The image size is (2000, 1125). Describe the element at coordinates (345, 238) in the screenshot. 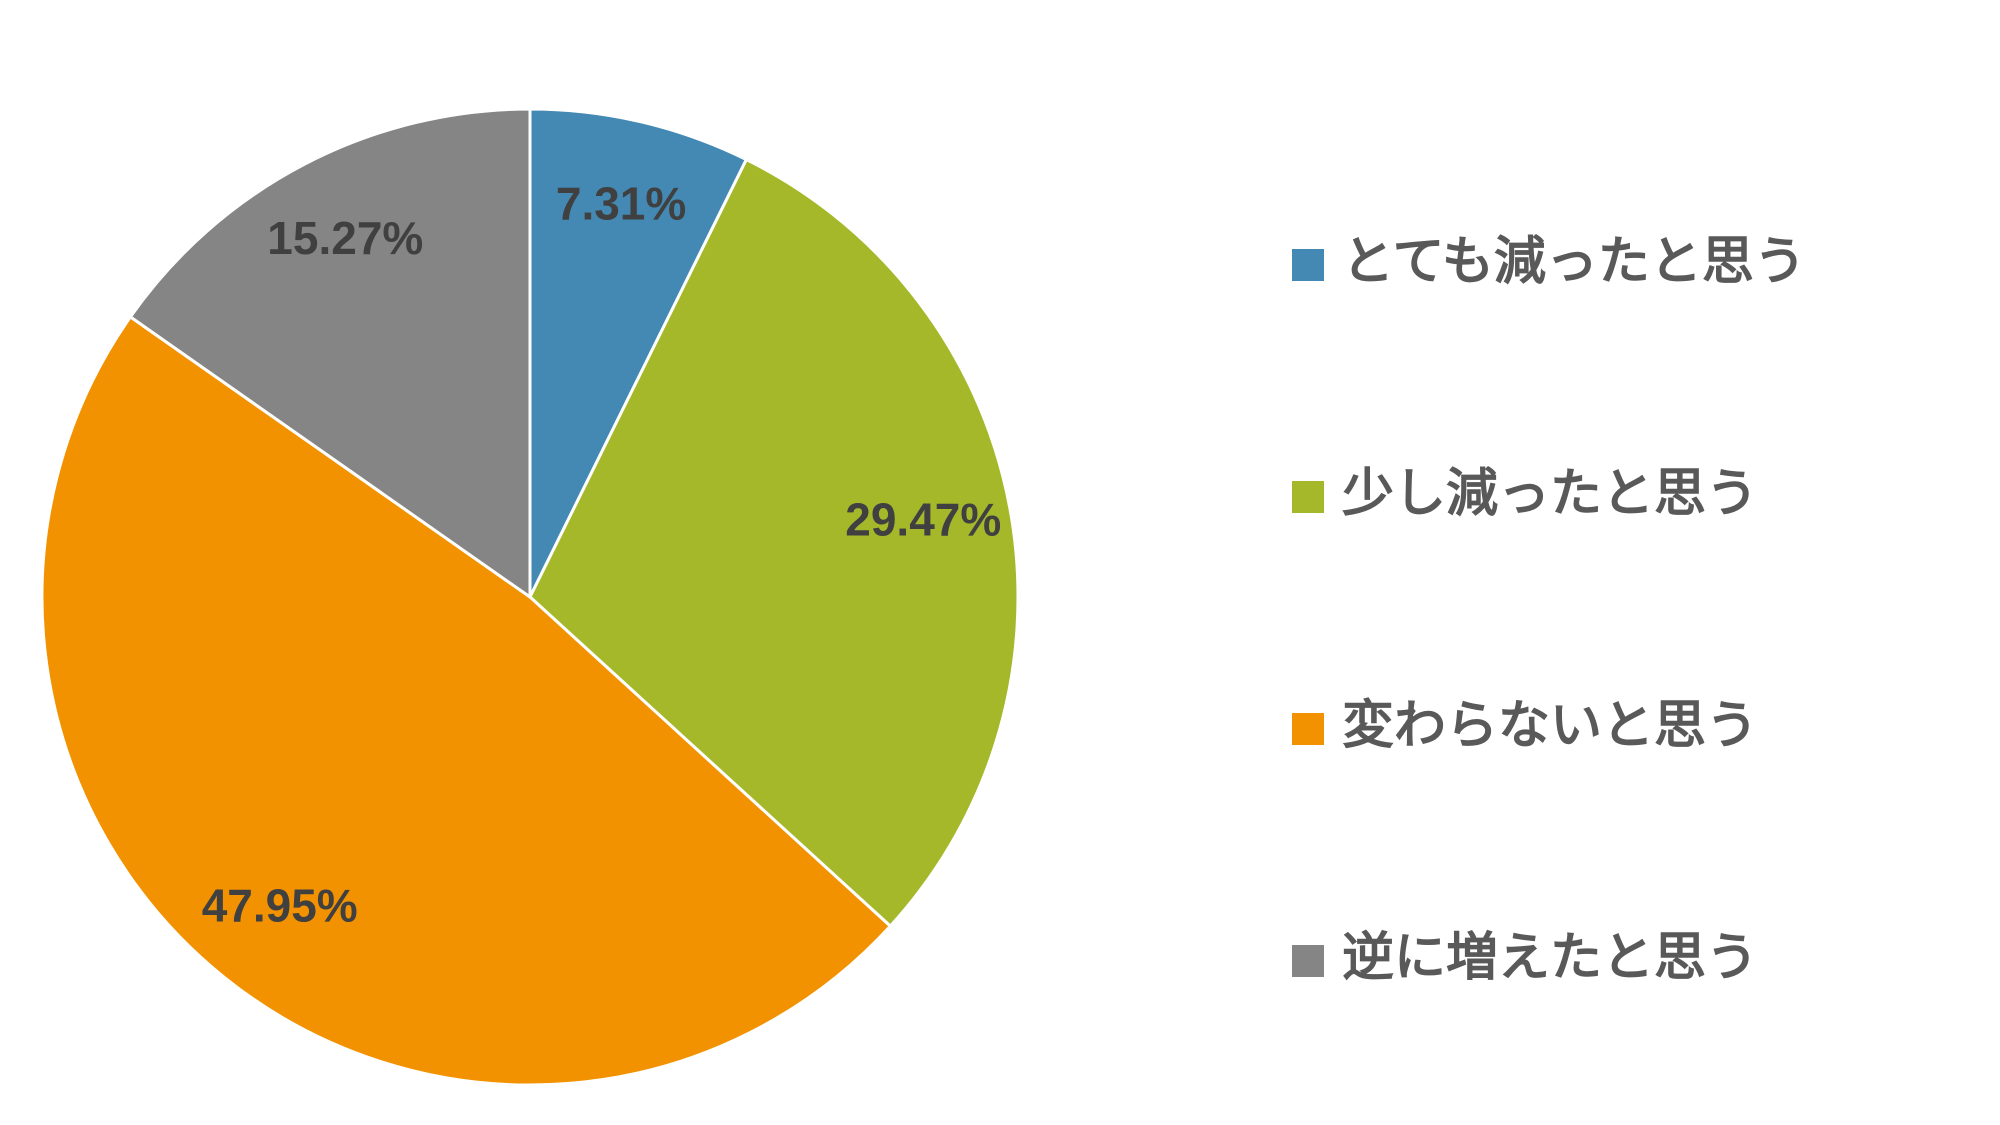

I see `value-label: 15.27%` at that location.